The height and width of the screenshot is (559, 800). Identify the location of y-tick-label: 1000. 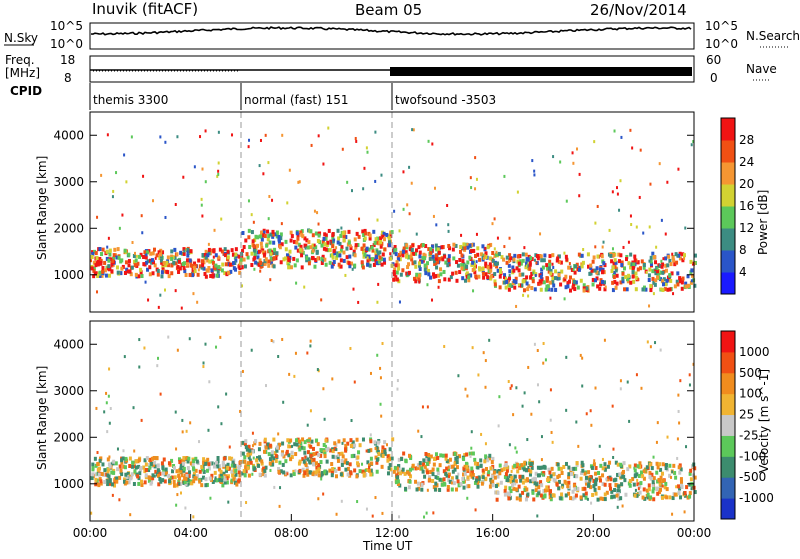
(68, 275).